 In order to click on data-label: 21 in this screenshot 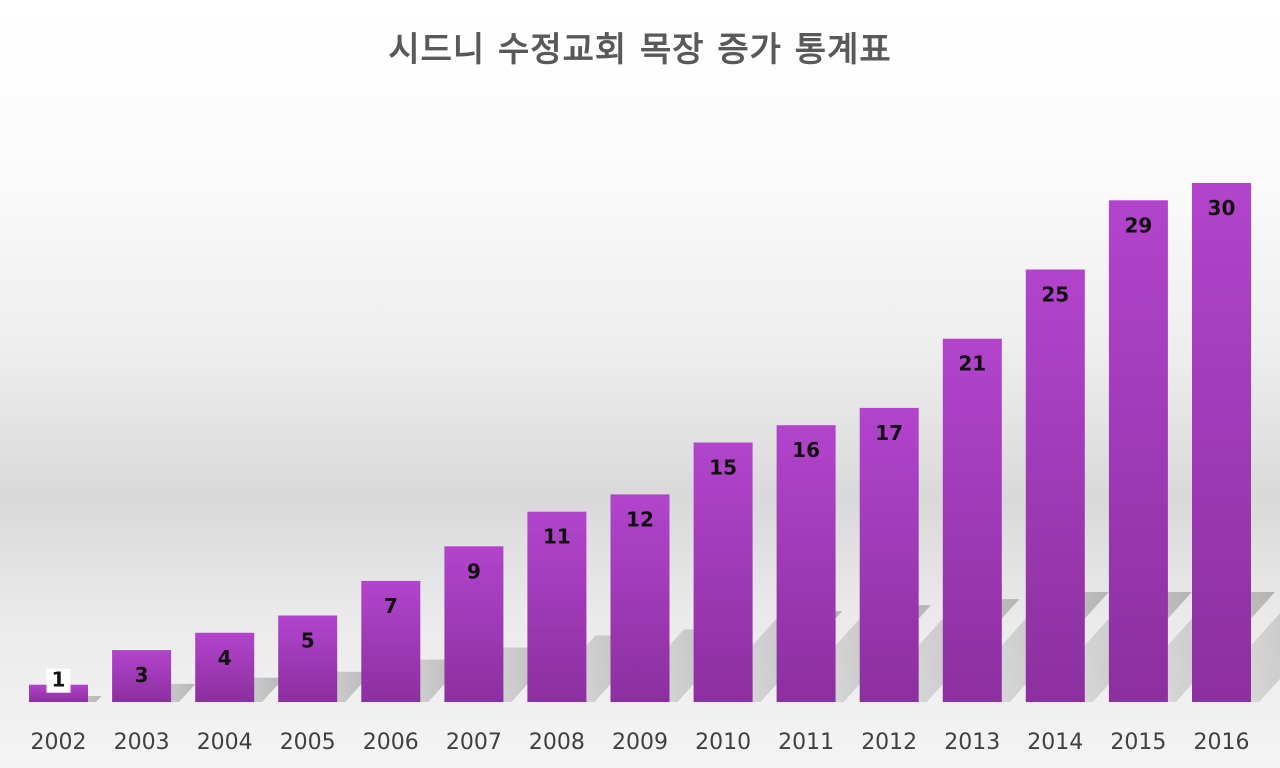, I will do `click(972, 364)`.